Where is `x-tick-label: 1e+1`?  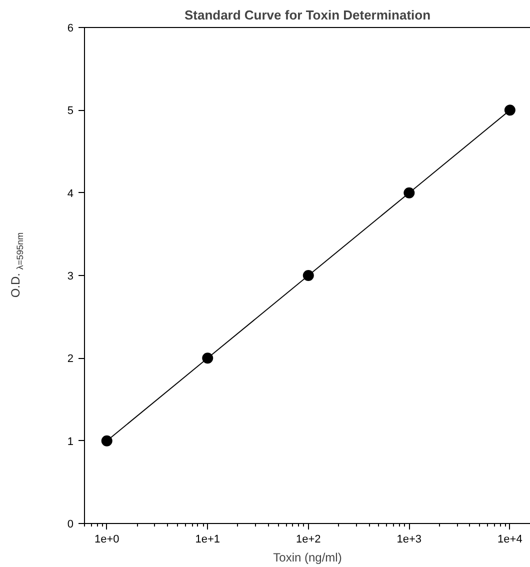
x-tick-label: 1e+1 is located at coordinates (207, 540).